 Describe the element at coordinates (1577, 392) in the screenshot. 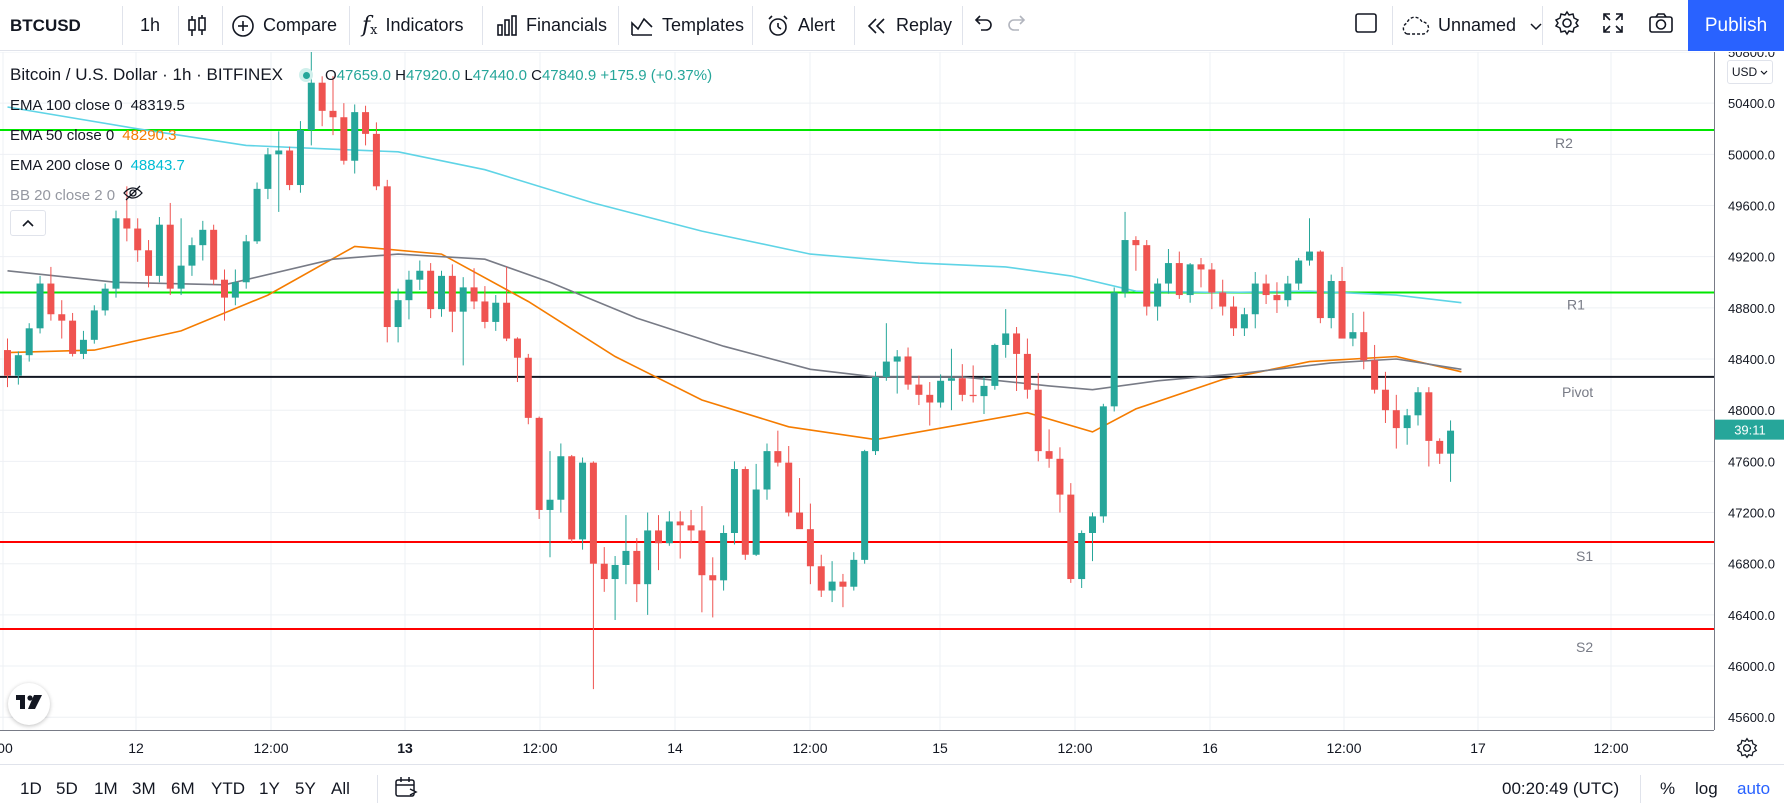

I see `pivot-level-label: Pivot` at that location.